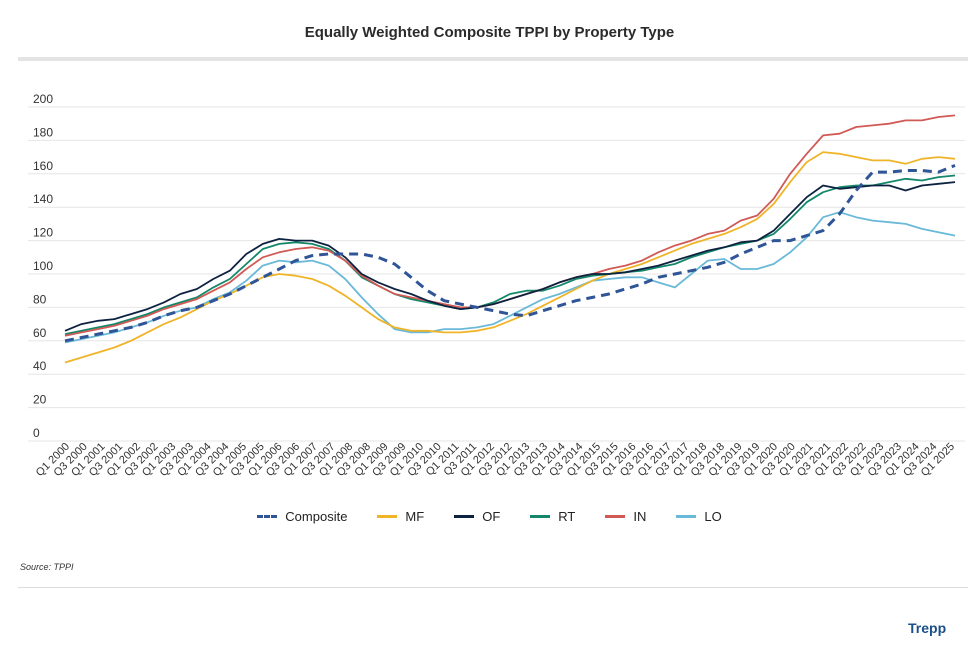  Describe the element at coordinates (400, 516) in the screenshot. I see `legend-item-mf: MF` at that location.